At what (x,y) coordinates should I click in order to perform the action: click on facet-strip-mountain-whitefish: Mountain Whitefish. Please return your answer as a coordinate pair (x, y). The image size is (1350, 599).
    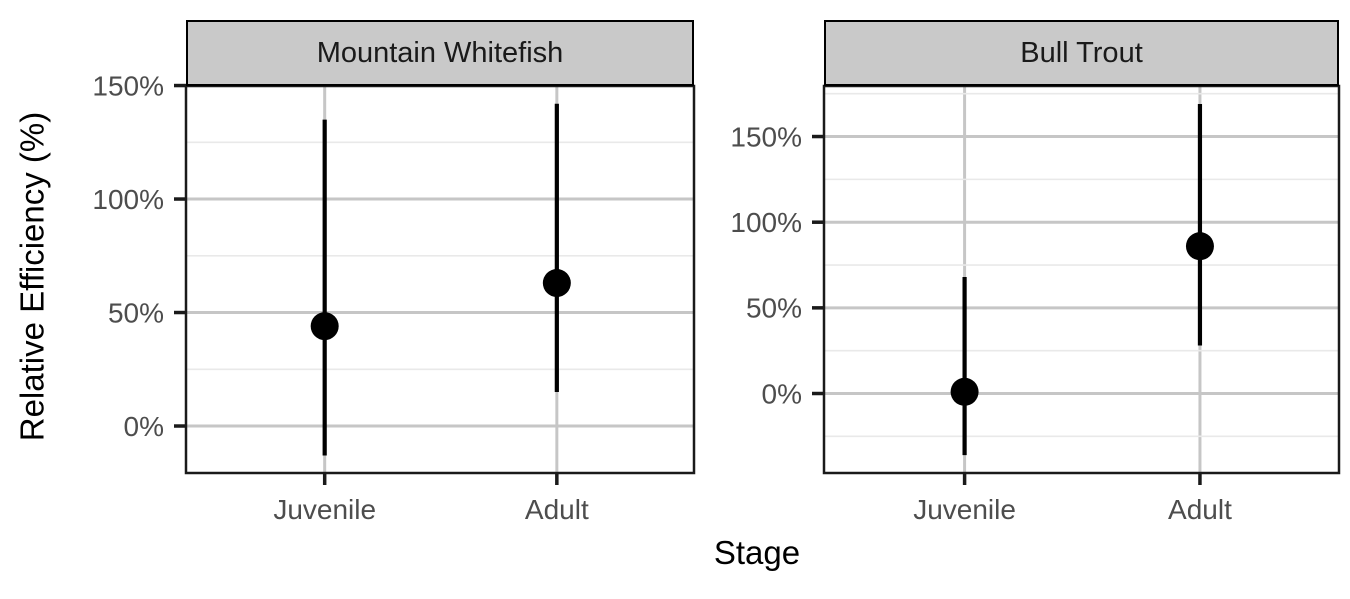
    Looking at the image, I should click on (440, 53).